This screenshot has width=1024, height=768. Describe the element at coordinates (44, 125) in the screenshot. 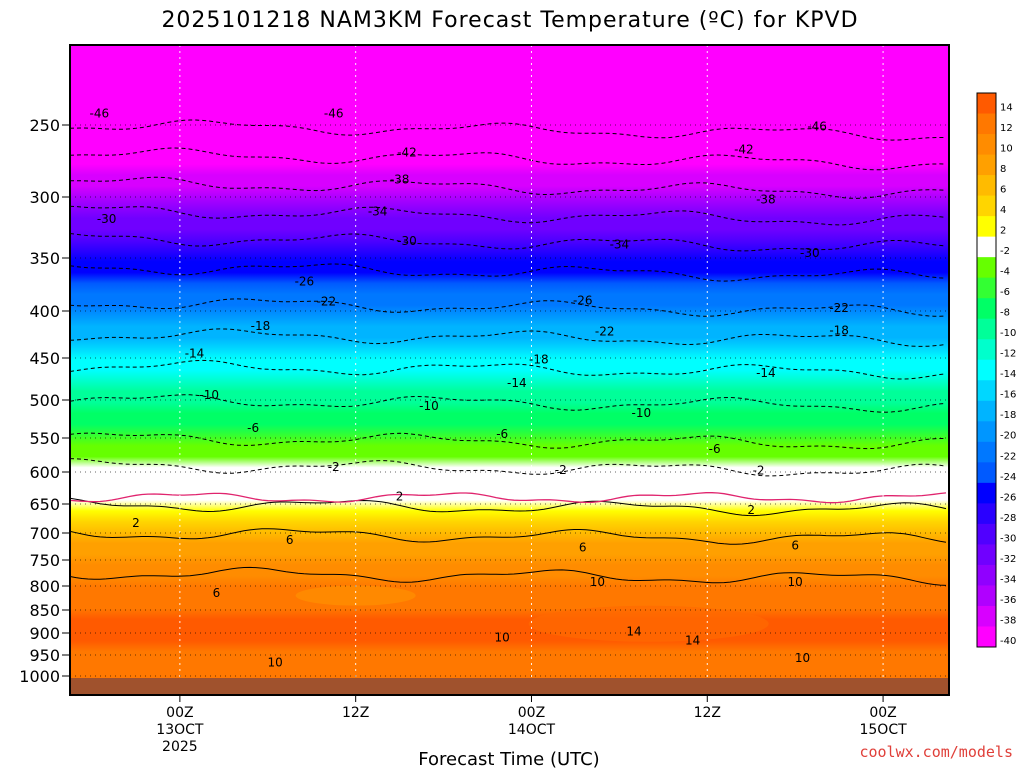

I see `y-tick-label: 250` at that location.